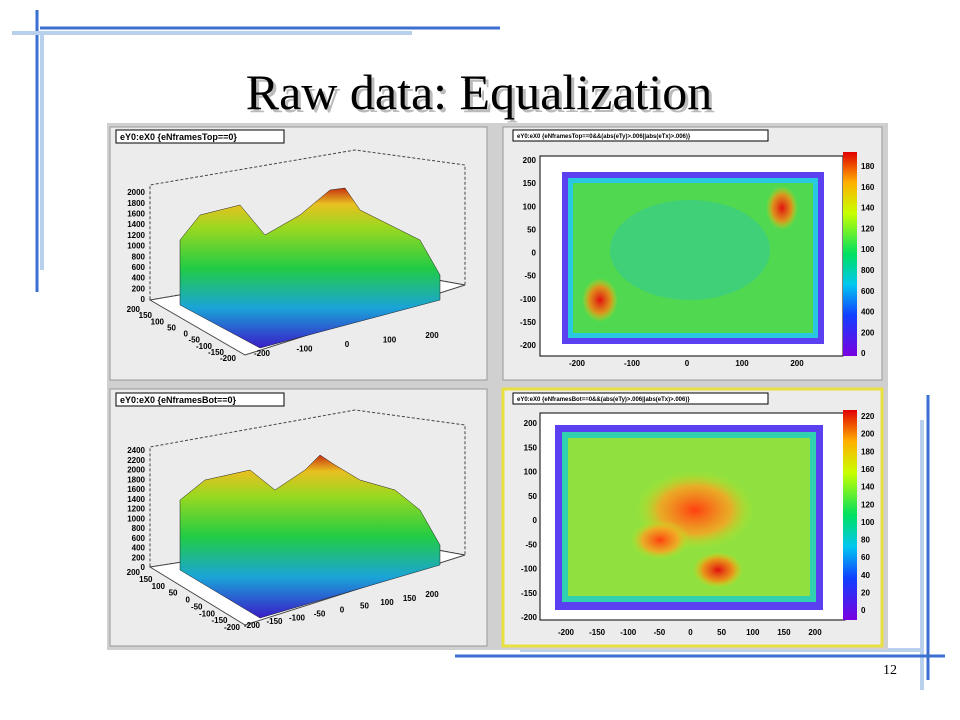  What do you see at coordinates (136, 460) in the screenshot?
I see `z-tick-label: 2200` at bounding box center [136, 460].